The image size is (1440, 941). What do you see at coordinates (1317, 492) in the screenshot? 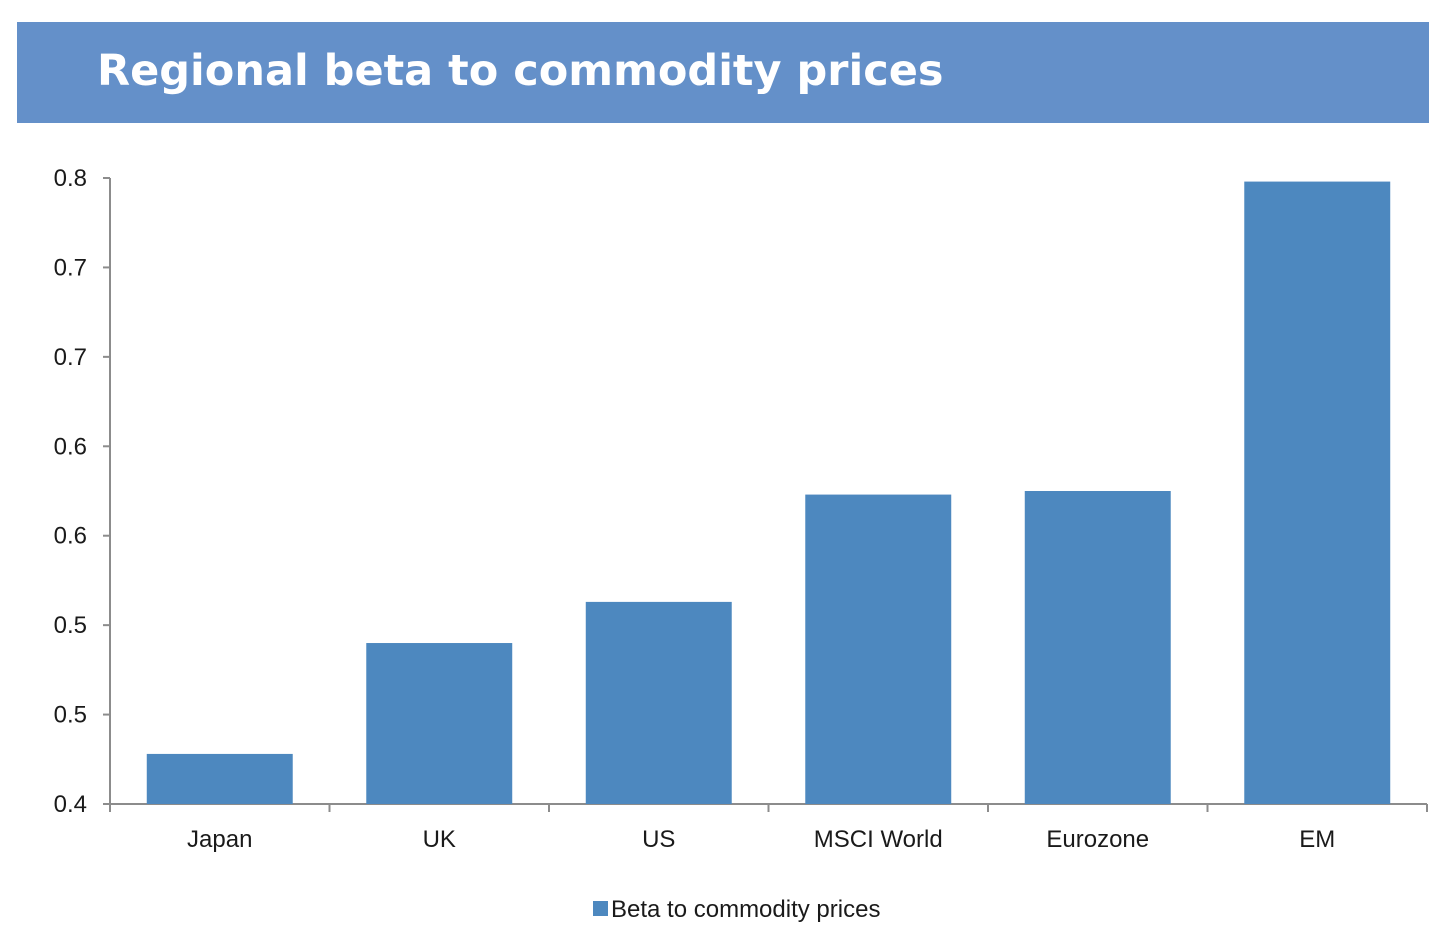
I see `bar-em` at bounding box center [1317, 492].